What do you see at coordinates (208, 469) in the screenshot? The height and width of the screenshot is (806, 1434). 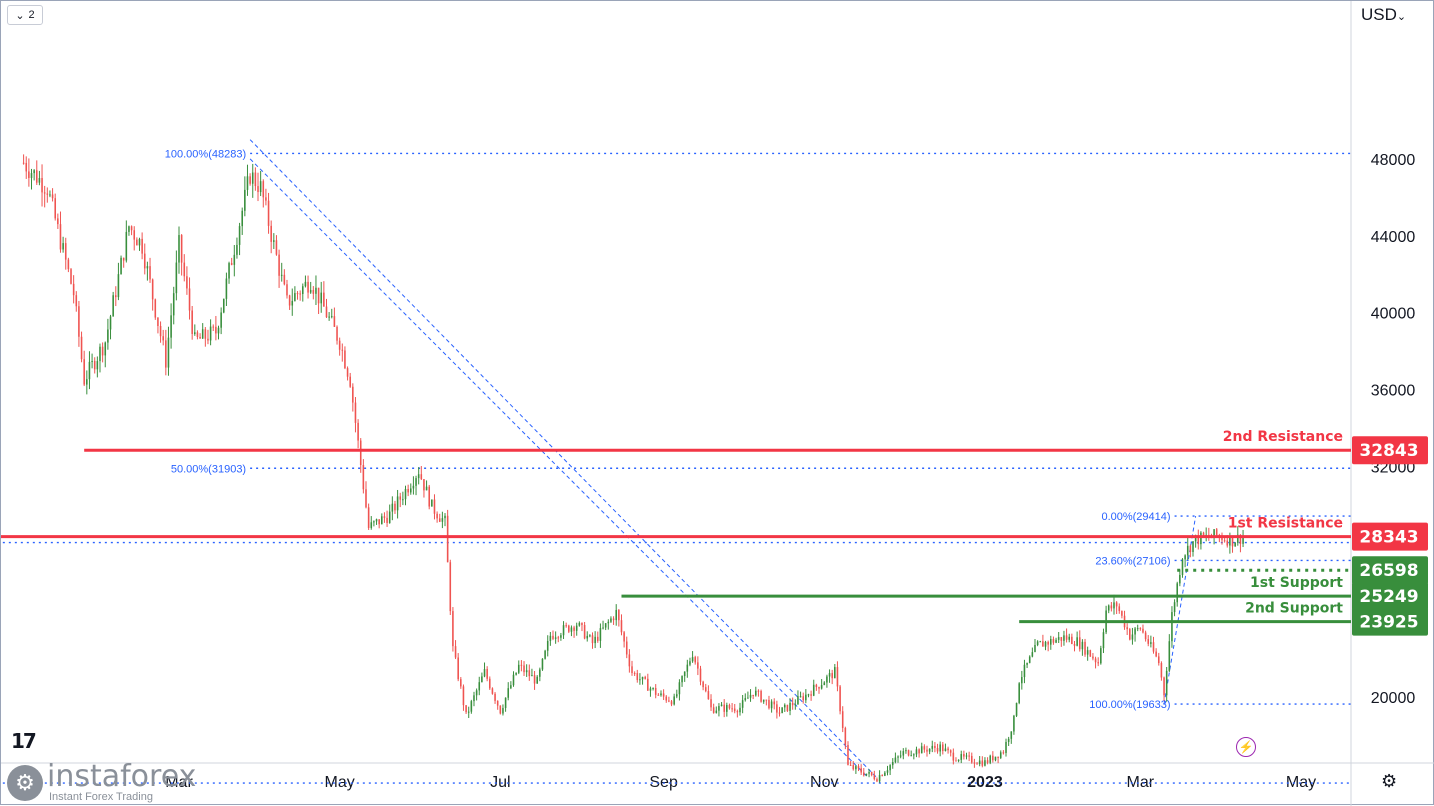 I see `fib-level-label: 50.00%(31903)` at bounding box center [208, 469].